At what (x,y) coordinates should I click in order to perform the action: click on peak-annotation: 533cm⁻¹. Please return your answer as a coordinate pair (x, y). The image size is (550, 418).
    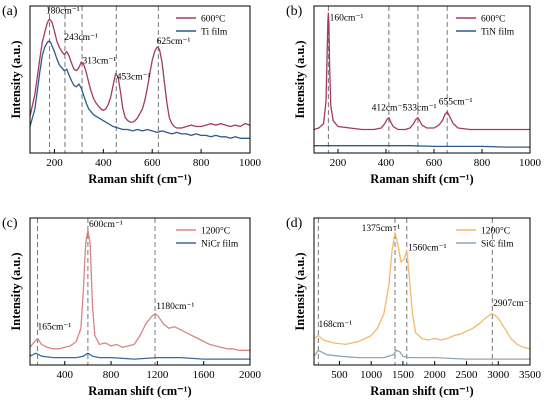
    Looking at the image, I should click on (420, 108).